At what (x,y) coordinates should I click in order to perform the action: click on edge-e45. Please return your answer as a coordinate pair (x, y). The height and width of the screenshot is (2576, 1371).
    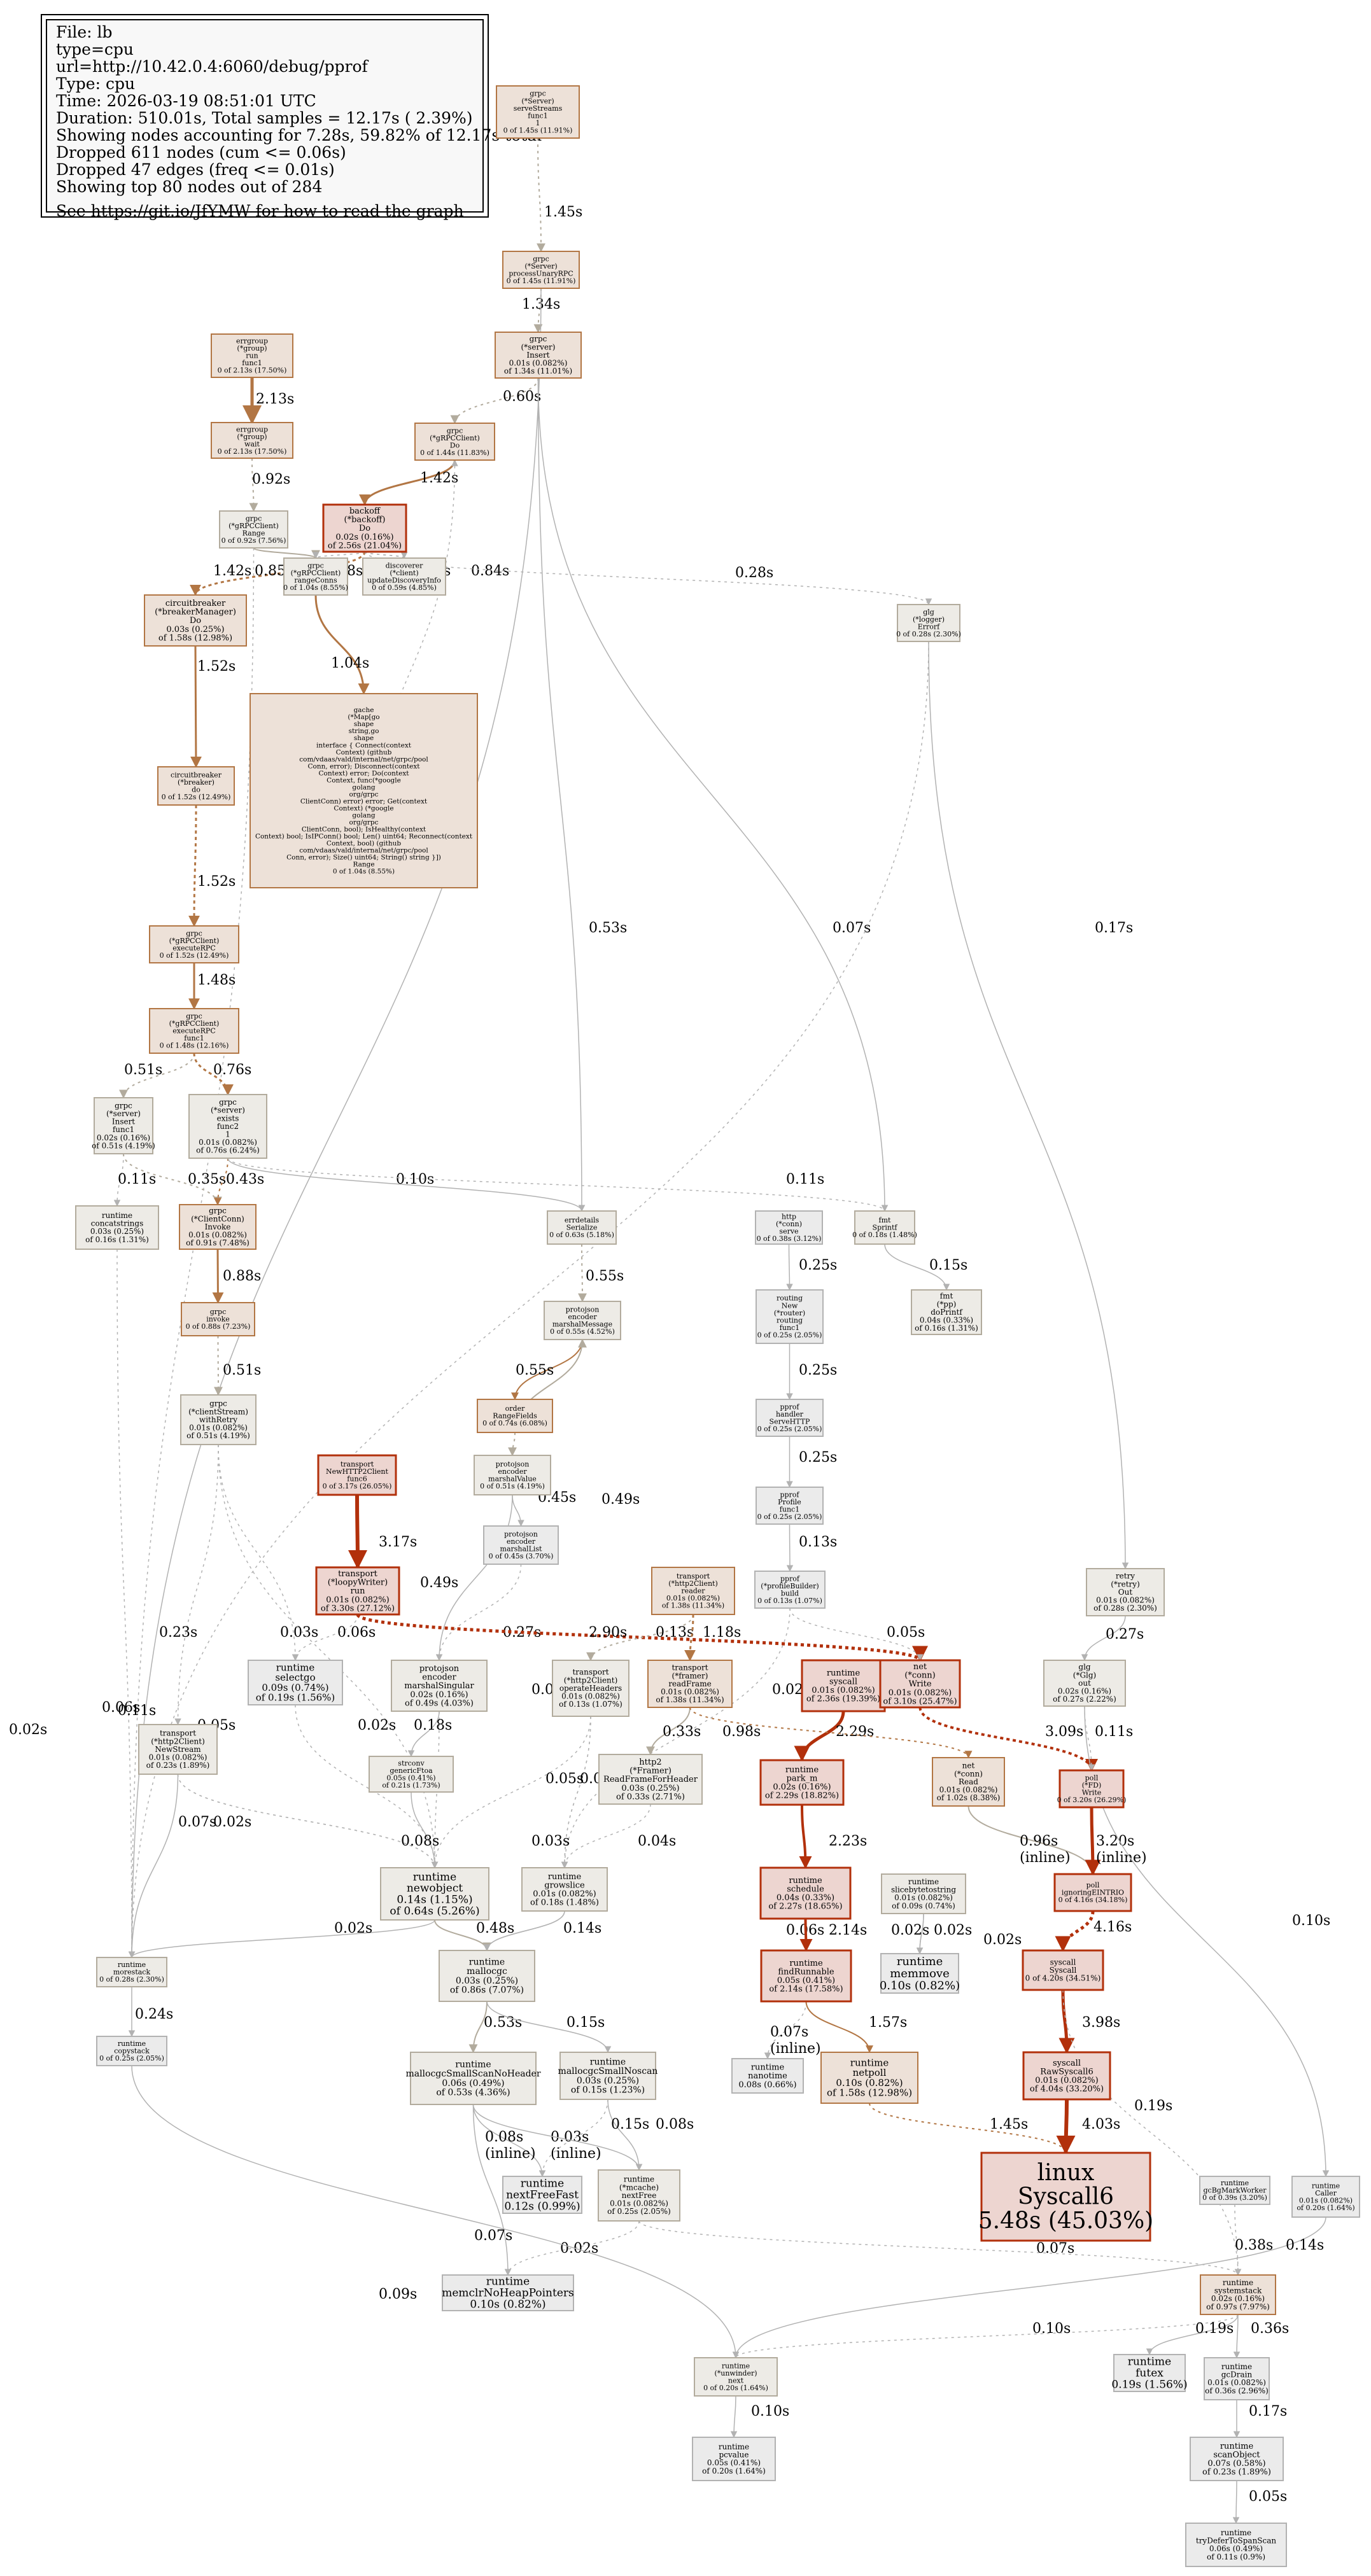
    Looking at the image, I should click on (197, 1585).